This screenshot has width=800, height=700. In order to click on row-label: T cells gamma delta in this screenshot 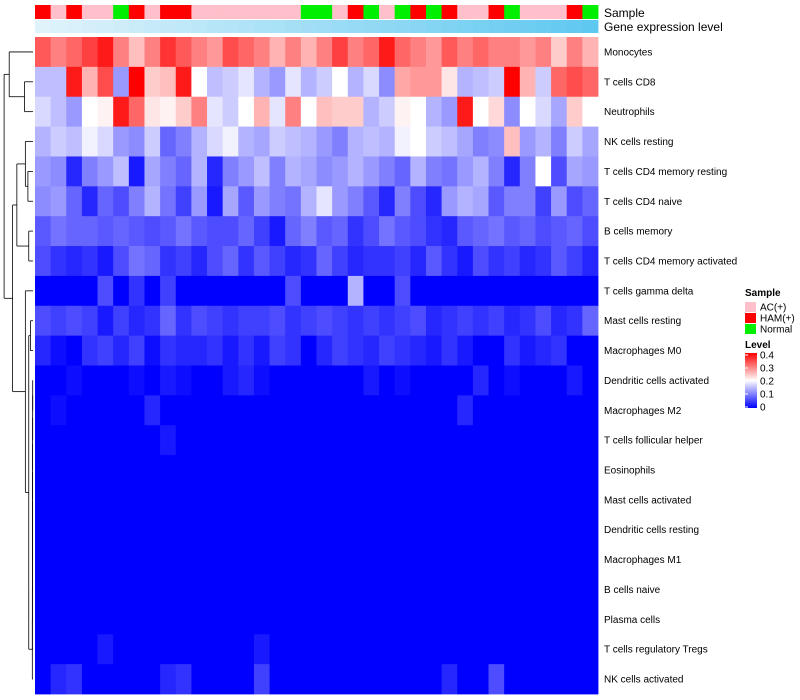, I will do `click(649, 291)`.